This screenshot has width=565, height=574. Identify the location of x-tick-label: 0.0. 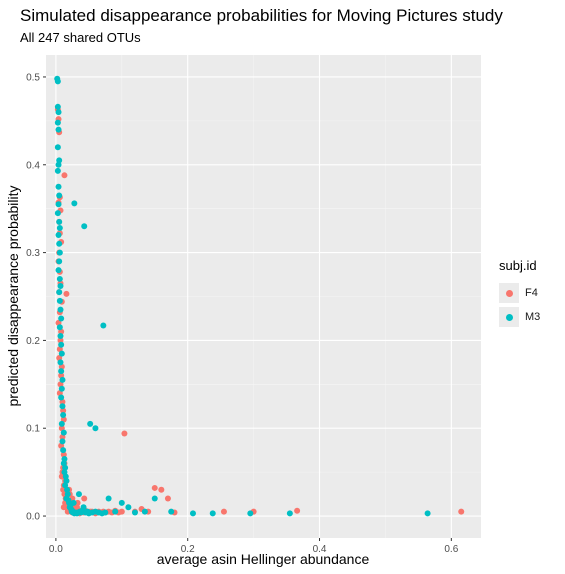
(56, 549).